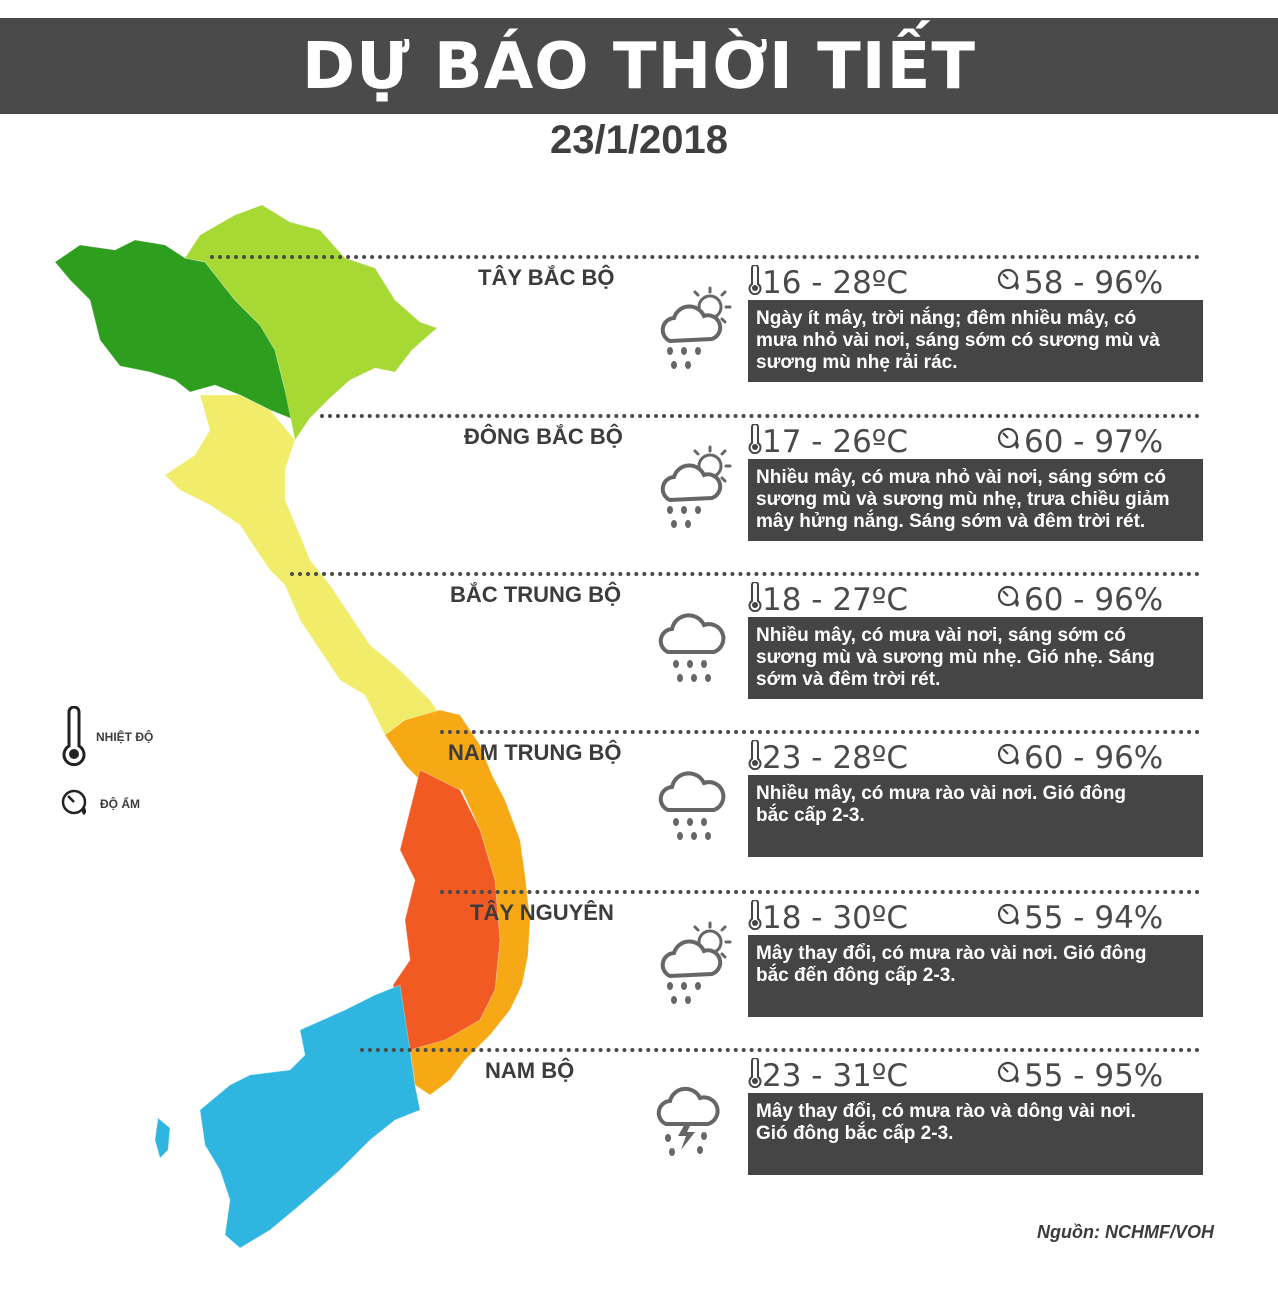 The image size is (1278, 1302). I want to click on description-line: mưa nhỏ vài nơi, sáng sớm có sương mù và, so click(958, 340).